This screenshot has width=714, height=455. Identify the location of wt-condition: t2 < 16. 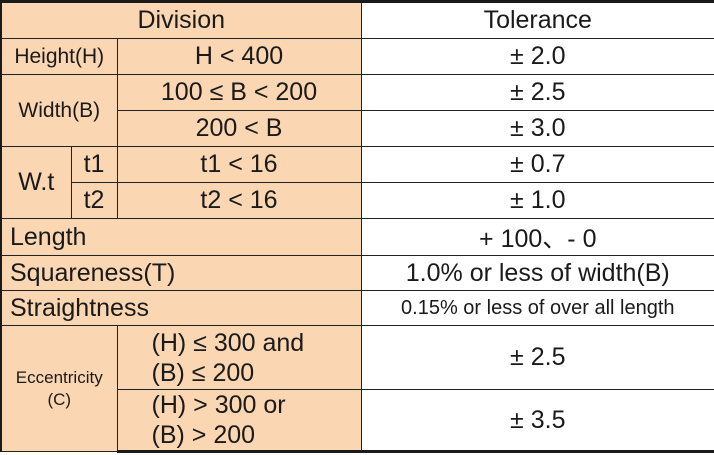
(239, 200).